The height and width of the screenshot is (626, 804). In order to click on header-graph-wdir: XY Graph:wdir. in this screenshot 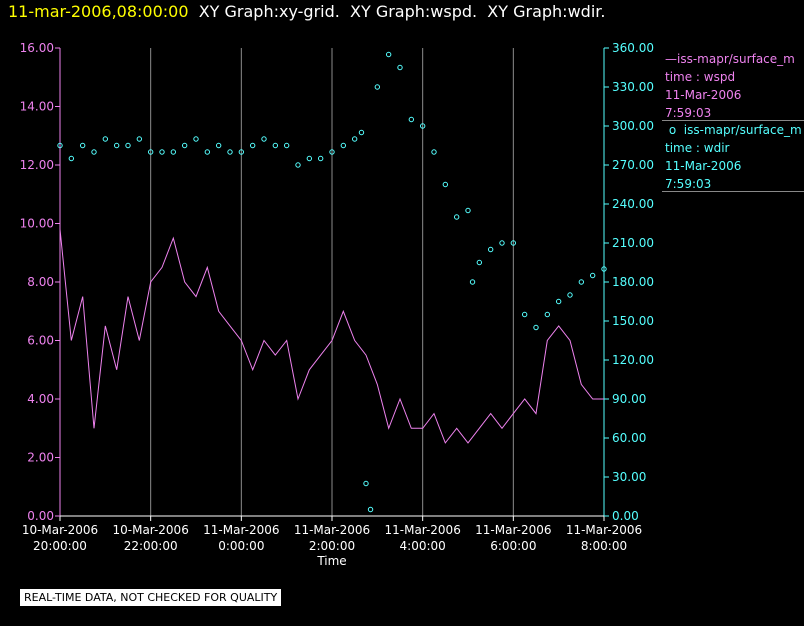, I will do `click(546, 11)`.